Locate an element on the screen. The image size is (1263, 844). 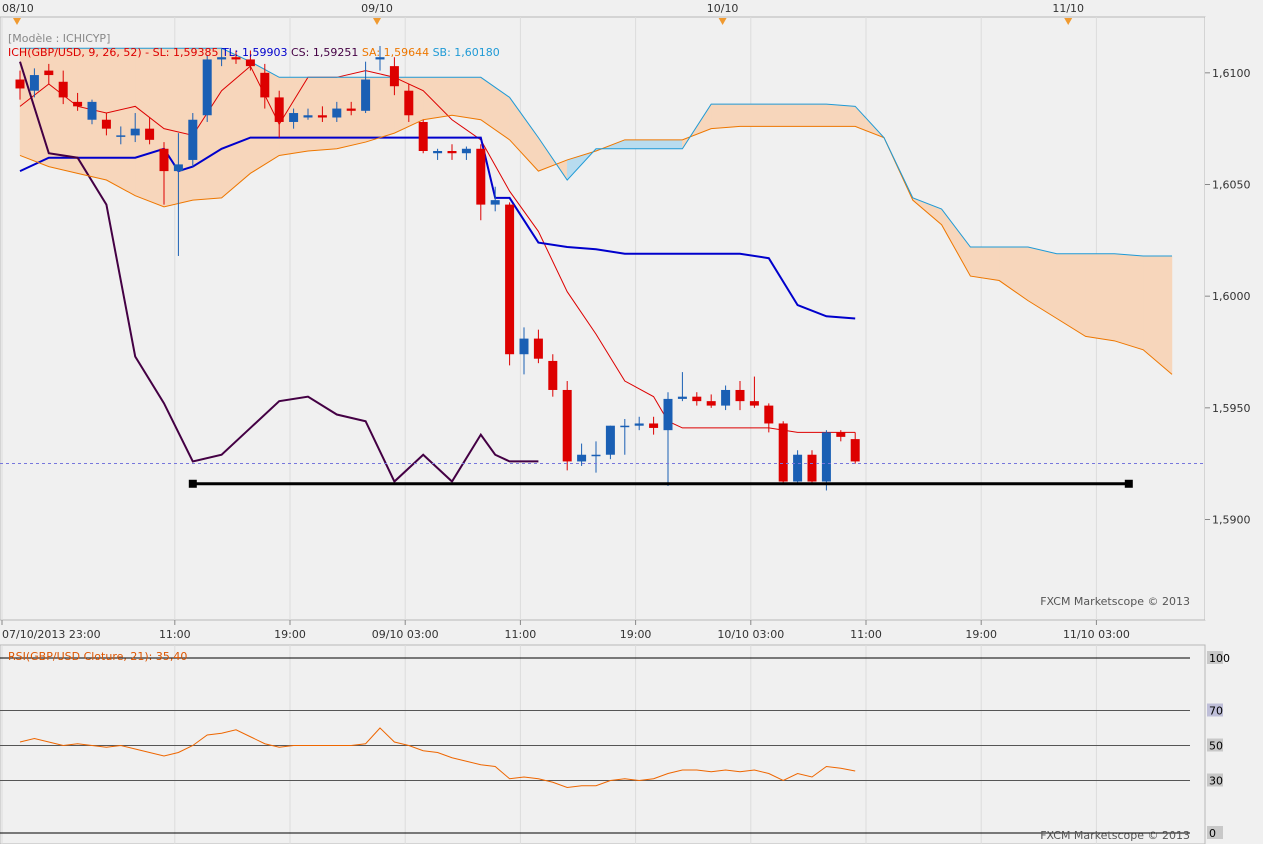
rsi-level-label: 30 is located at coordinates (1216, 781).